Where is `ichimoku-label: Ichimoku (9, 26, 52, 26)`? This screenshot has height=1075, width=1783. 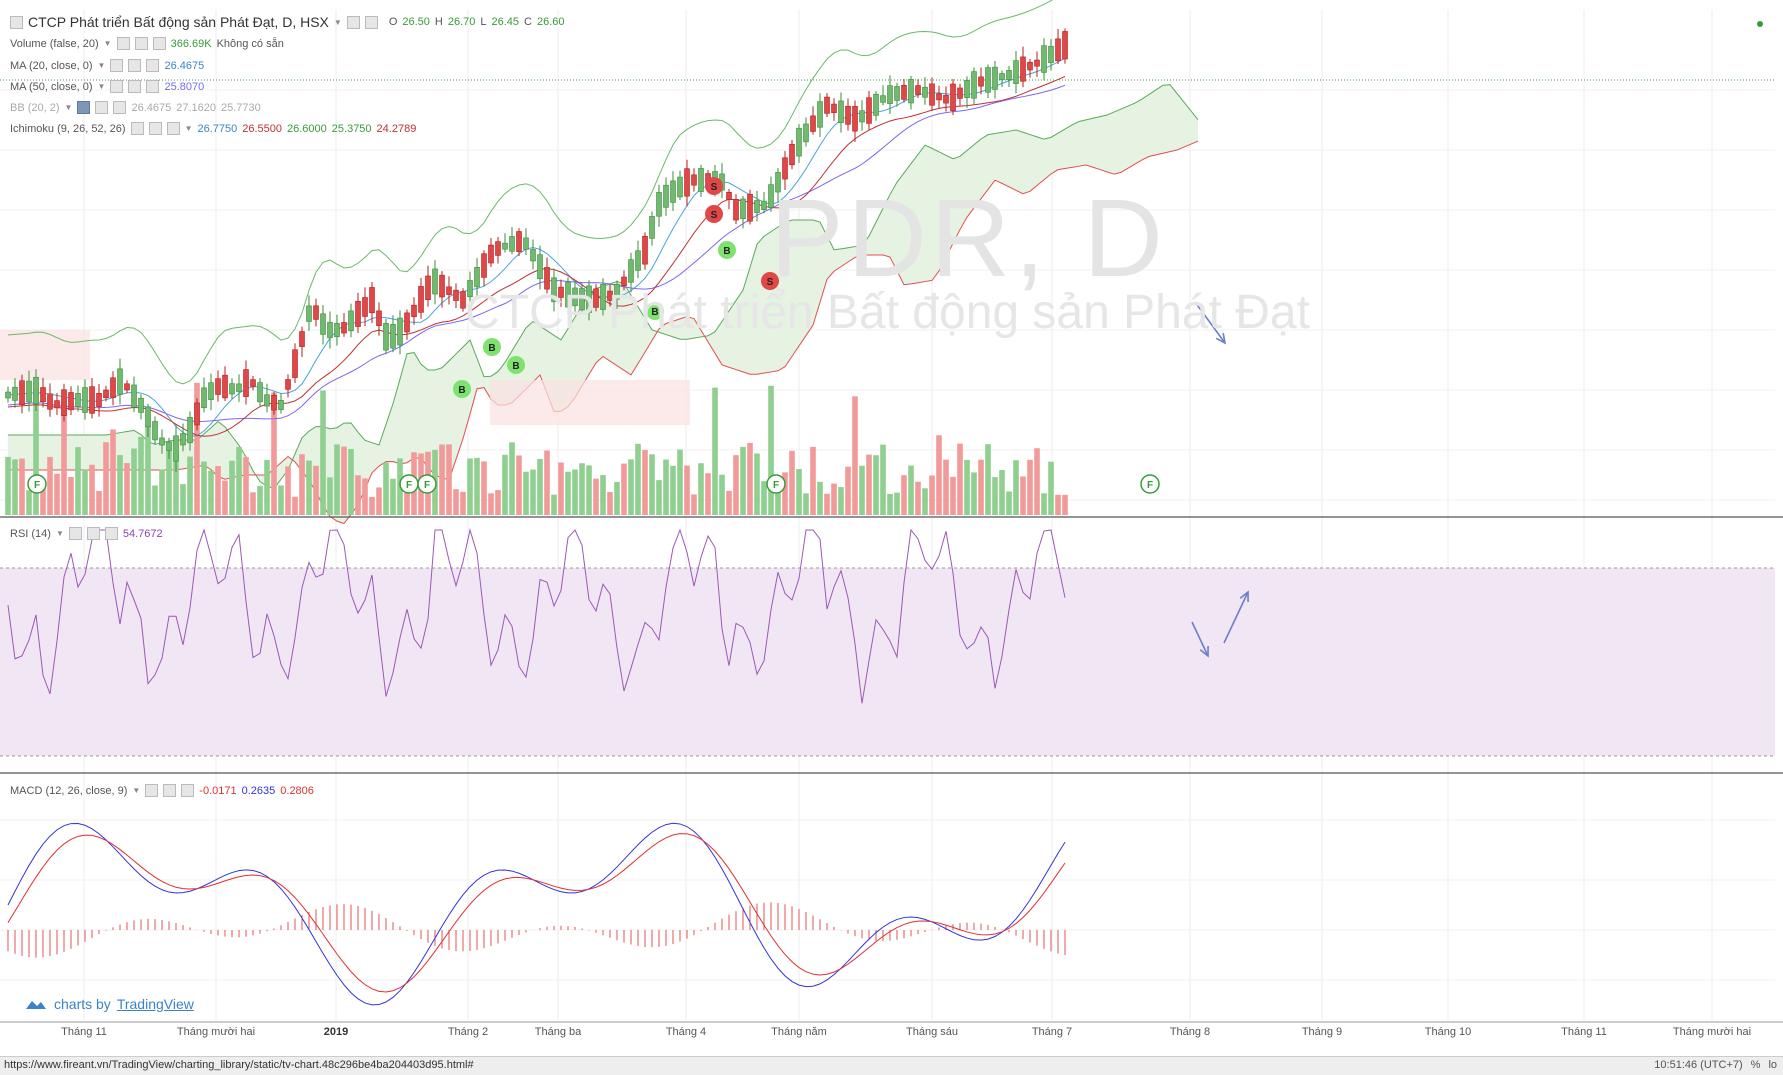
ichimoku-label: Ichimoku (9, 26, 52, 26) is located at coordinates (68, 128).